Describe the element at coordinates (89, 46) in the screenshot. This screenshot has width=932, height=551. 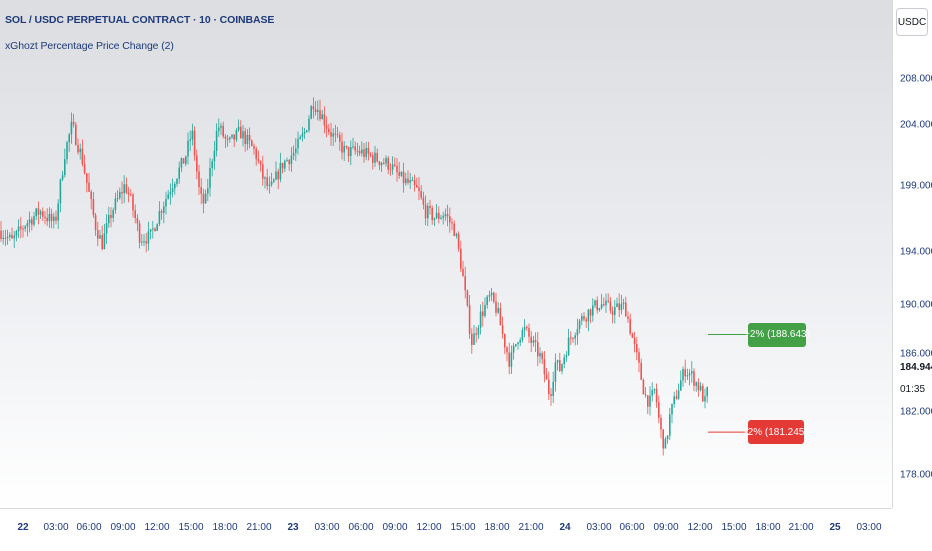
I see `indicator-title: xGhozt Percentage Price Change (2)` at that location.